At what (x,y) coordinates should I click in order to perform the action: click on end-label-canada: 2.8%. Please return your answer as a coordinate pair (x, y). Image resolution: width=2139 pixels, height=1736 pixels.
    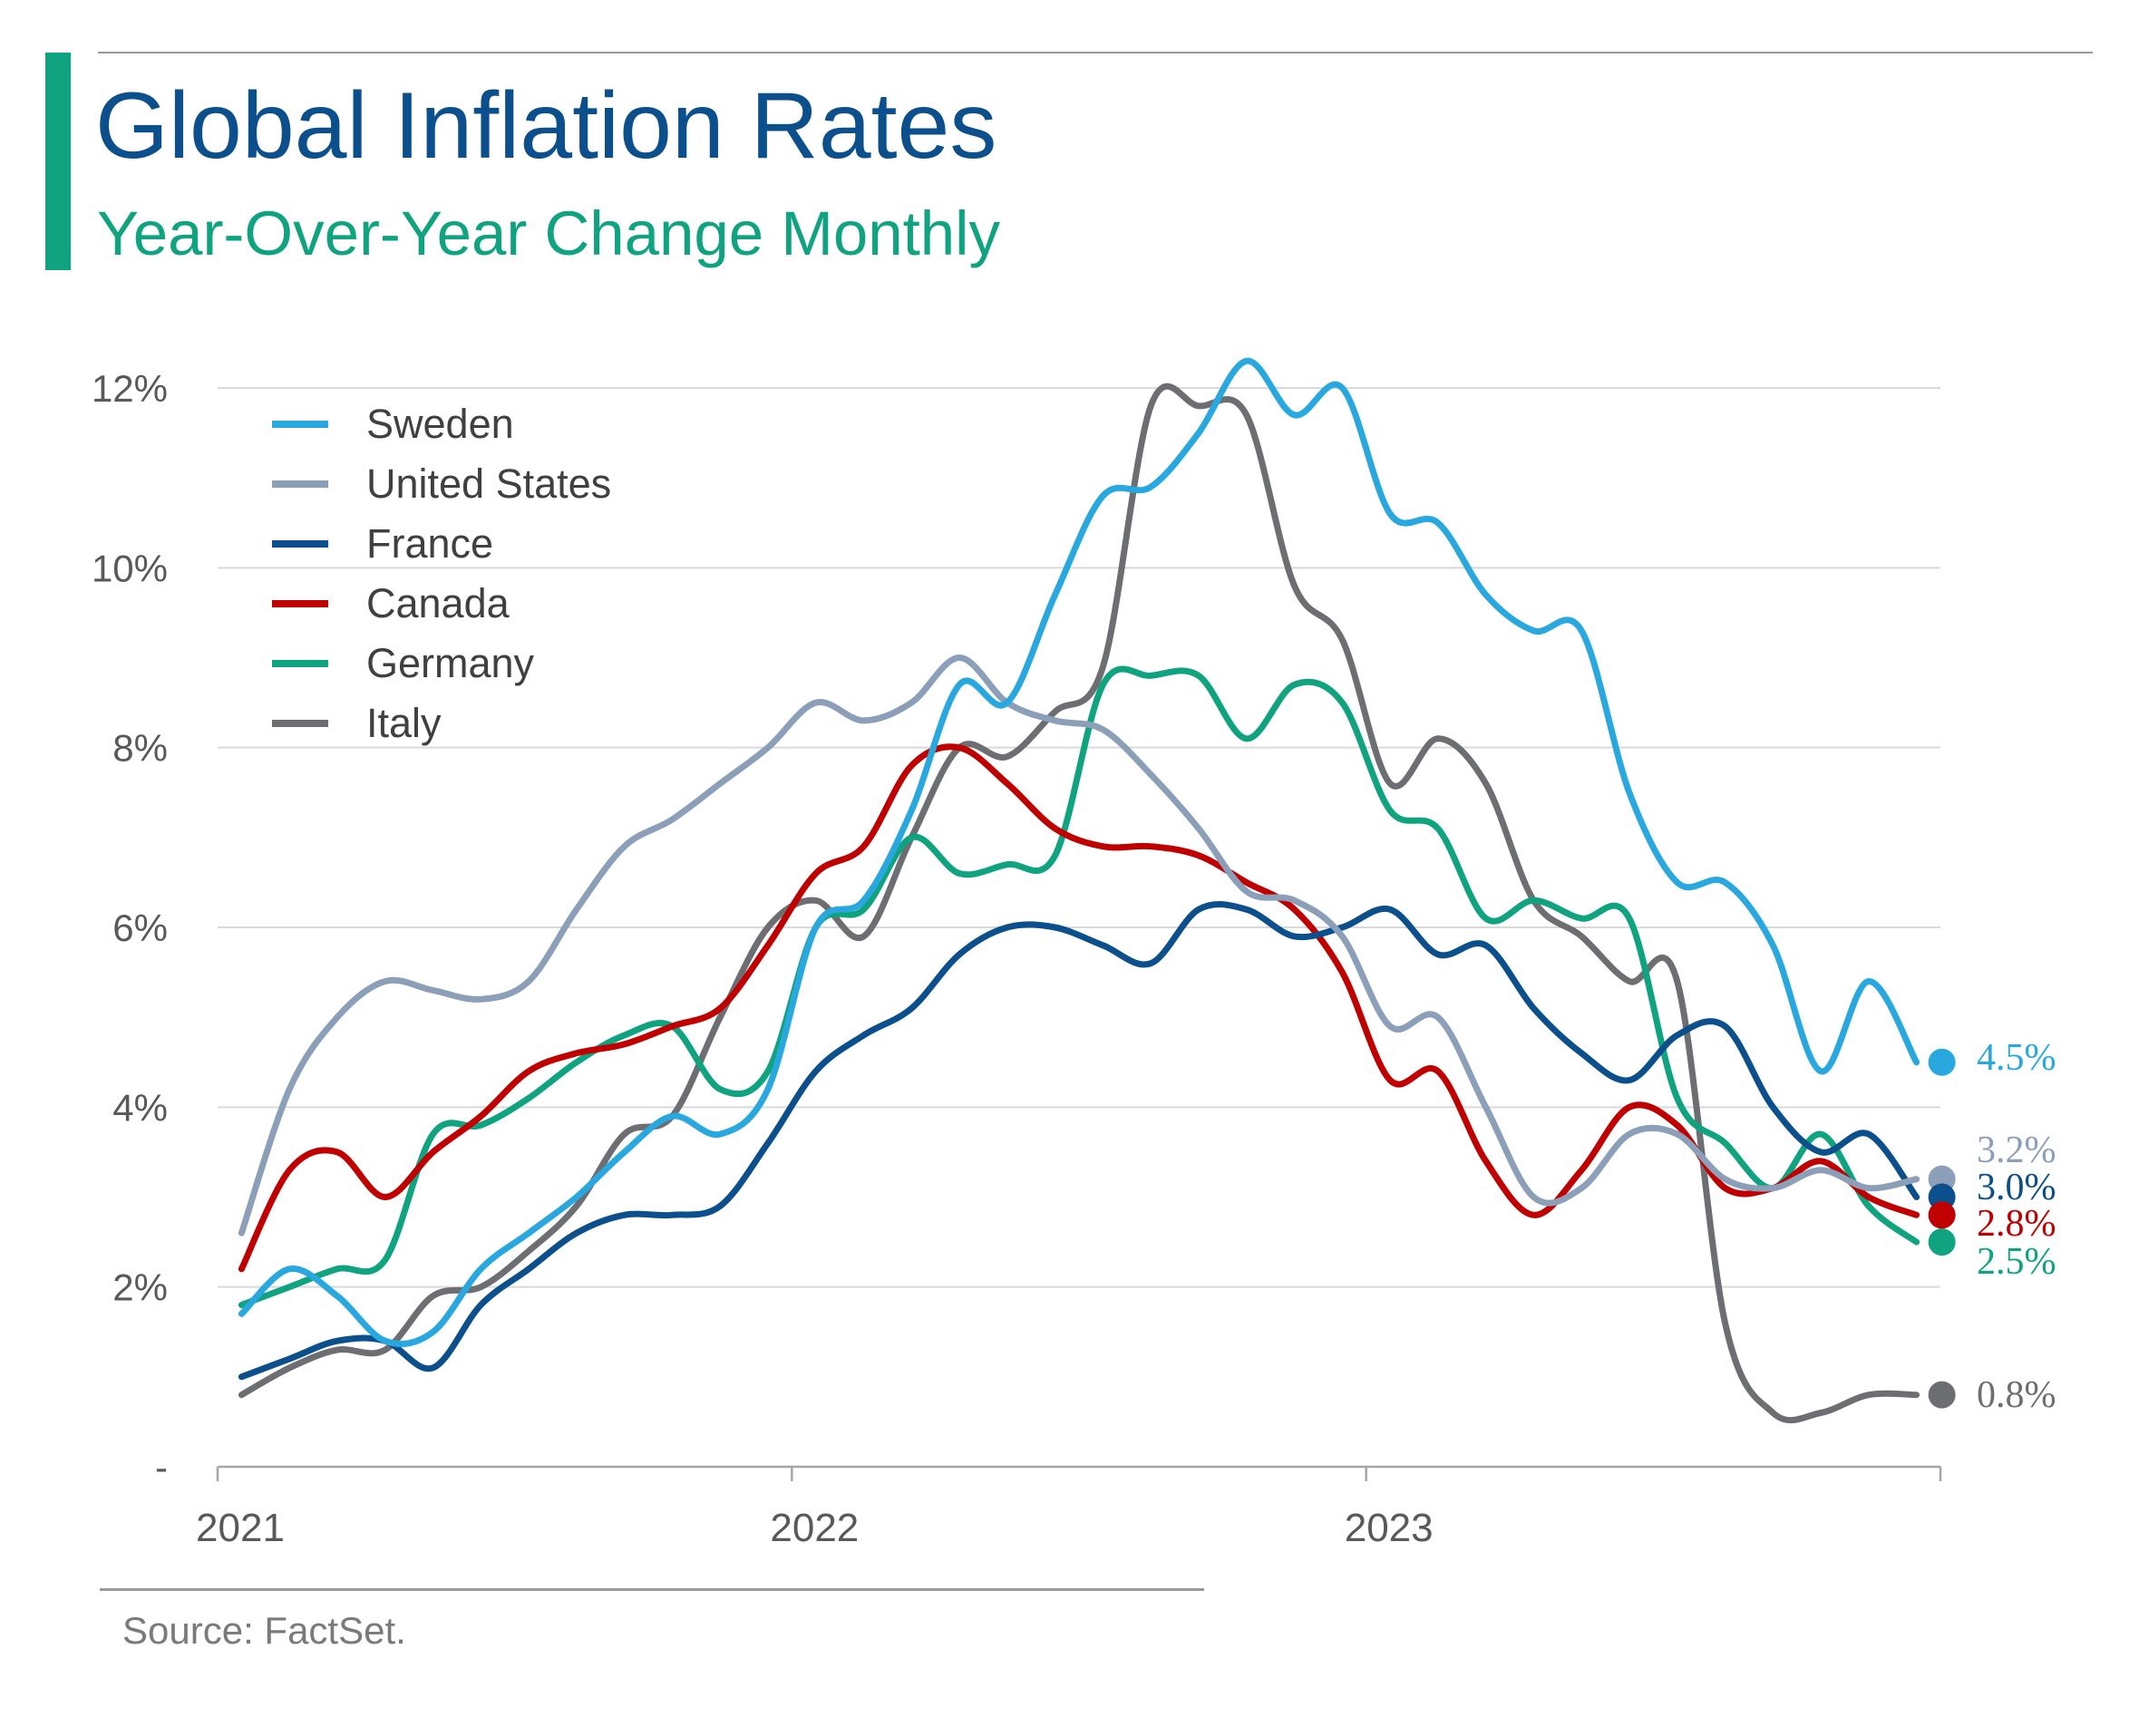
    Looking at the image, I should click on (2016, 1224).